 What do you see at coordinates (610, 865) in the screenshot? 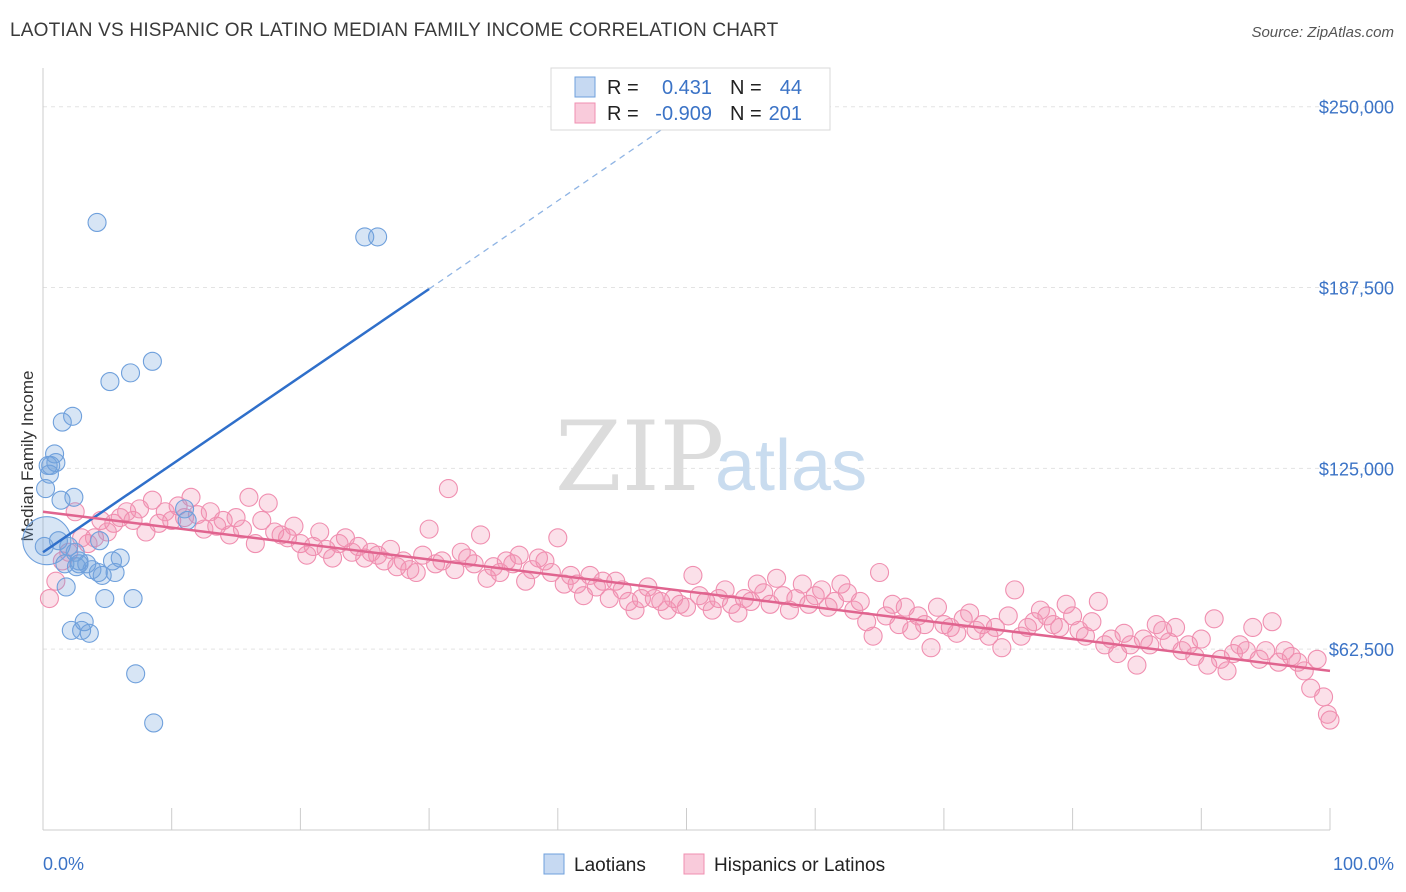
I see `series-label-laotians: Laotians` at bounding box center [610, 865].